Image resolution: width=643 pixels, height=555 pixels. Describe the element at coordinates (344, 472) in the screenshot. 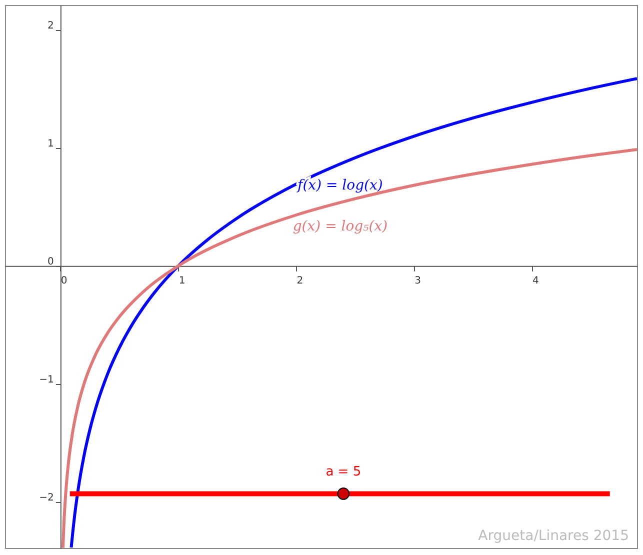

I see `annotation: a = 5` at that location.